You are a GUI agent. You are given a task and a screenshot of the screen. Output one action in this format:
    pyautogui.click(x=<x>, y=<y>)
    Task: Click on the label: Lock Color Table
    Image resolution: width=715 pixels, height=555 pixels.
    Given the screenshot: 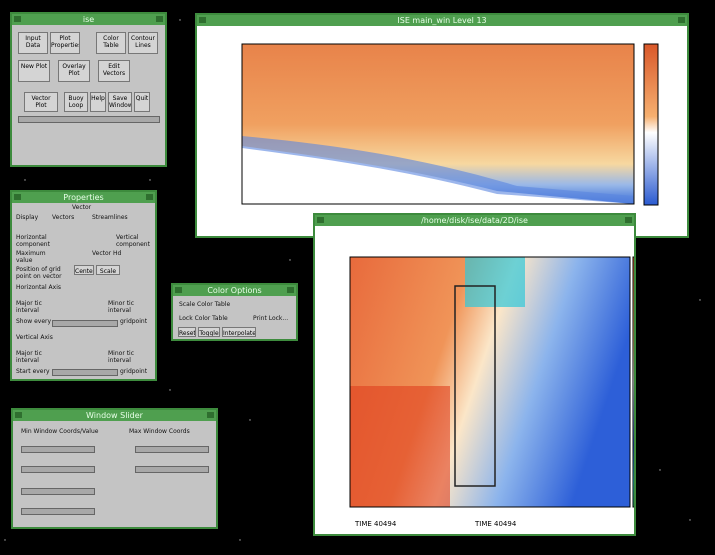 What is the action you would take?
    pyautogui.click(x=203, y=318)
    